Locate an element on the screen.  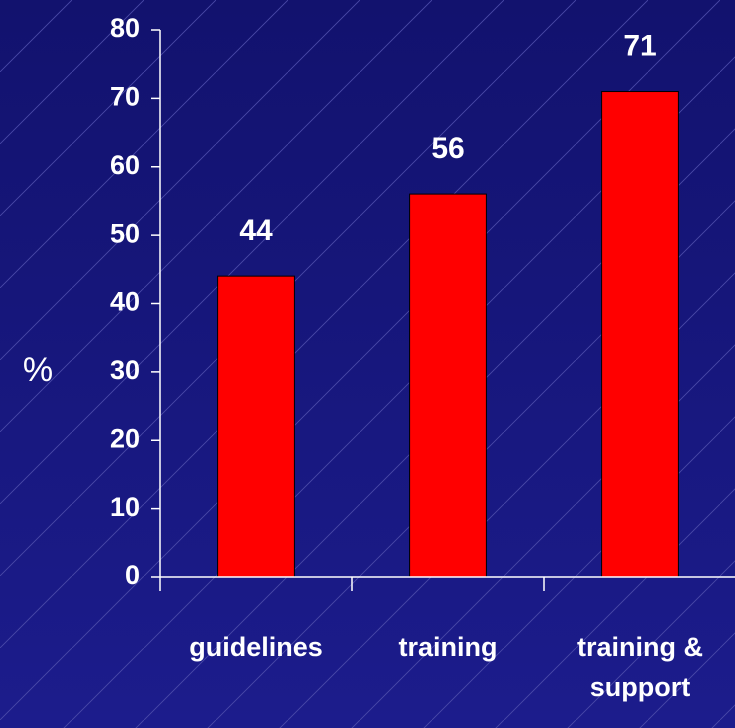
y-tick-label: 80 is located at coordinates (125, 28).